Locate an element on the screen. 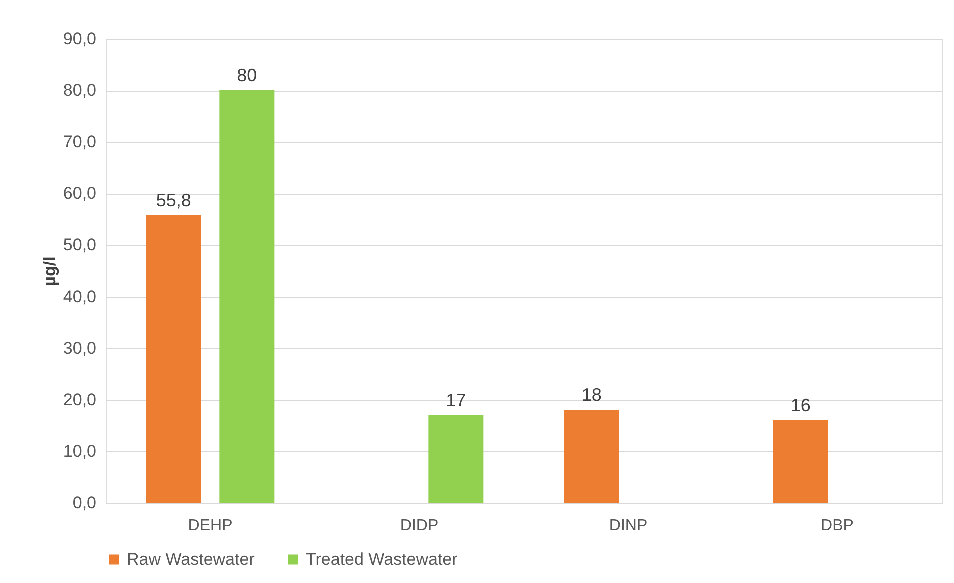  y-tick-label: 10,0 is located at coordinates (79, 451).